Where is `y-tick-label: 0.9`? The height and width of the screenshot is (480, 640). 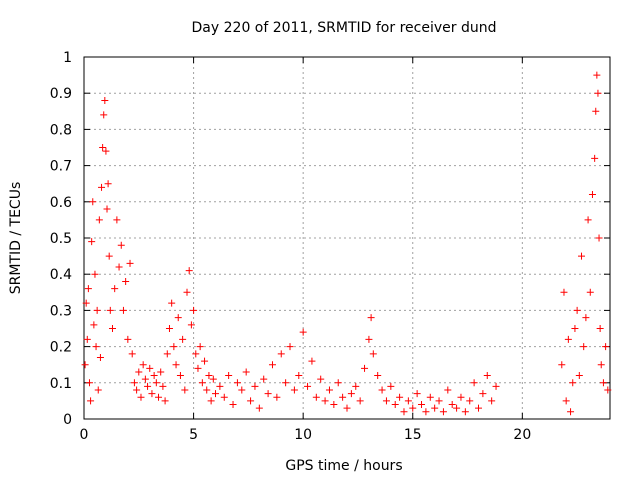
y-tick-label: 0.9 is located at coordinates (61, 94).